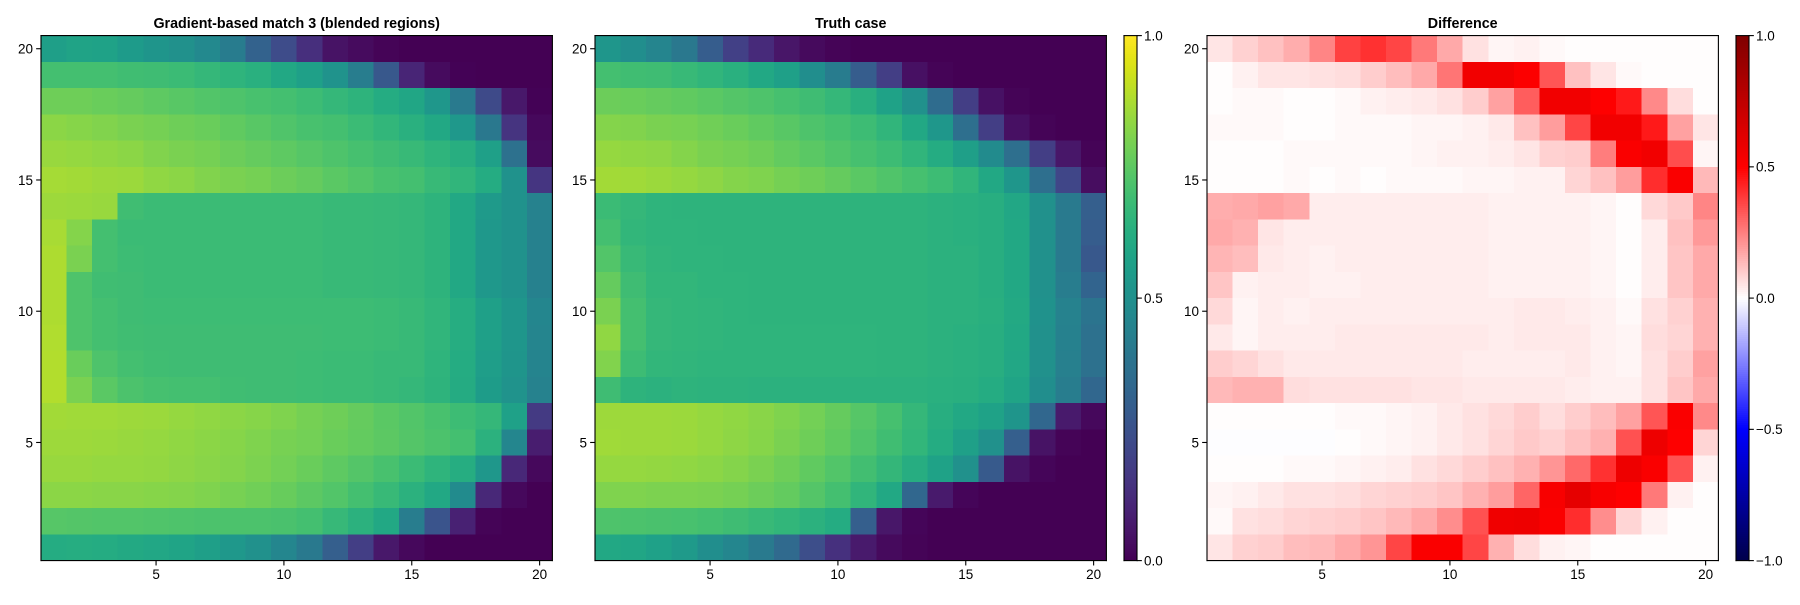  Describe the element at coordinates (1769, 429) in the screenshot. I see `svg-text: −0.5` at that location.